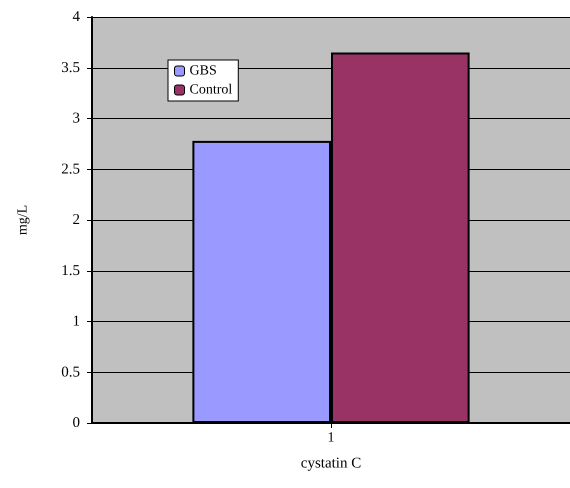 The height and width of the screenshot is (488, 570). I want to click on y-tick-label: 0, so click(76, 423).